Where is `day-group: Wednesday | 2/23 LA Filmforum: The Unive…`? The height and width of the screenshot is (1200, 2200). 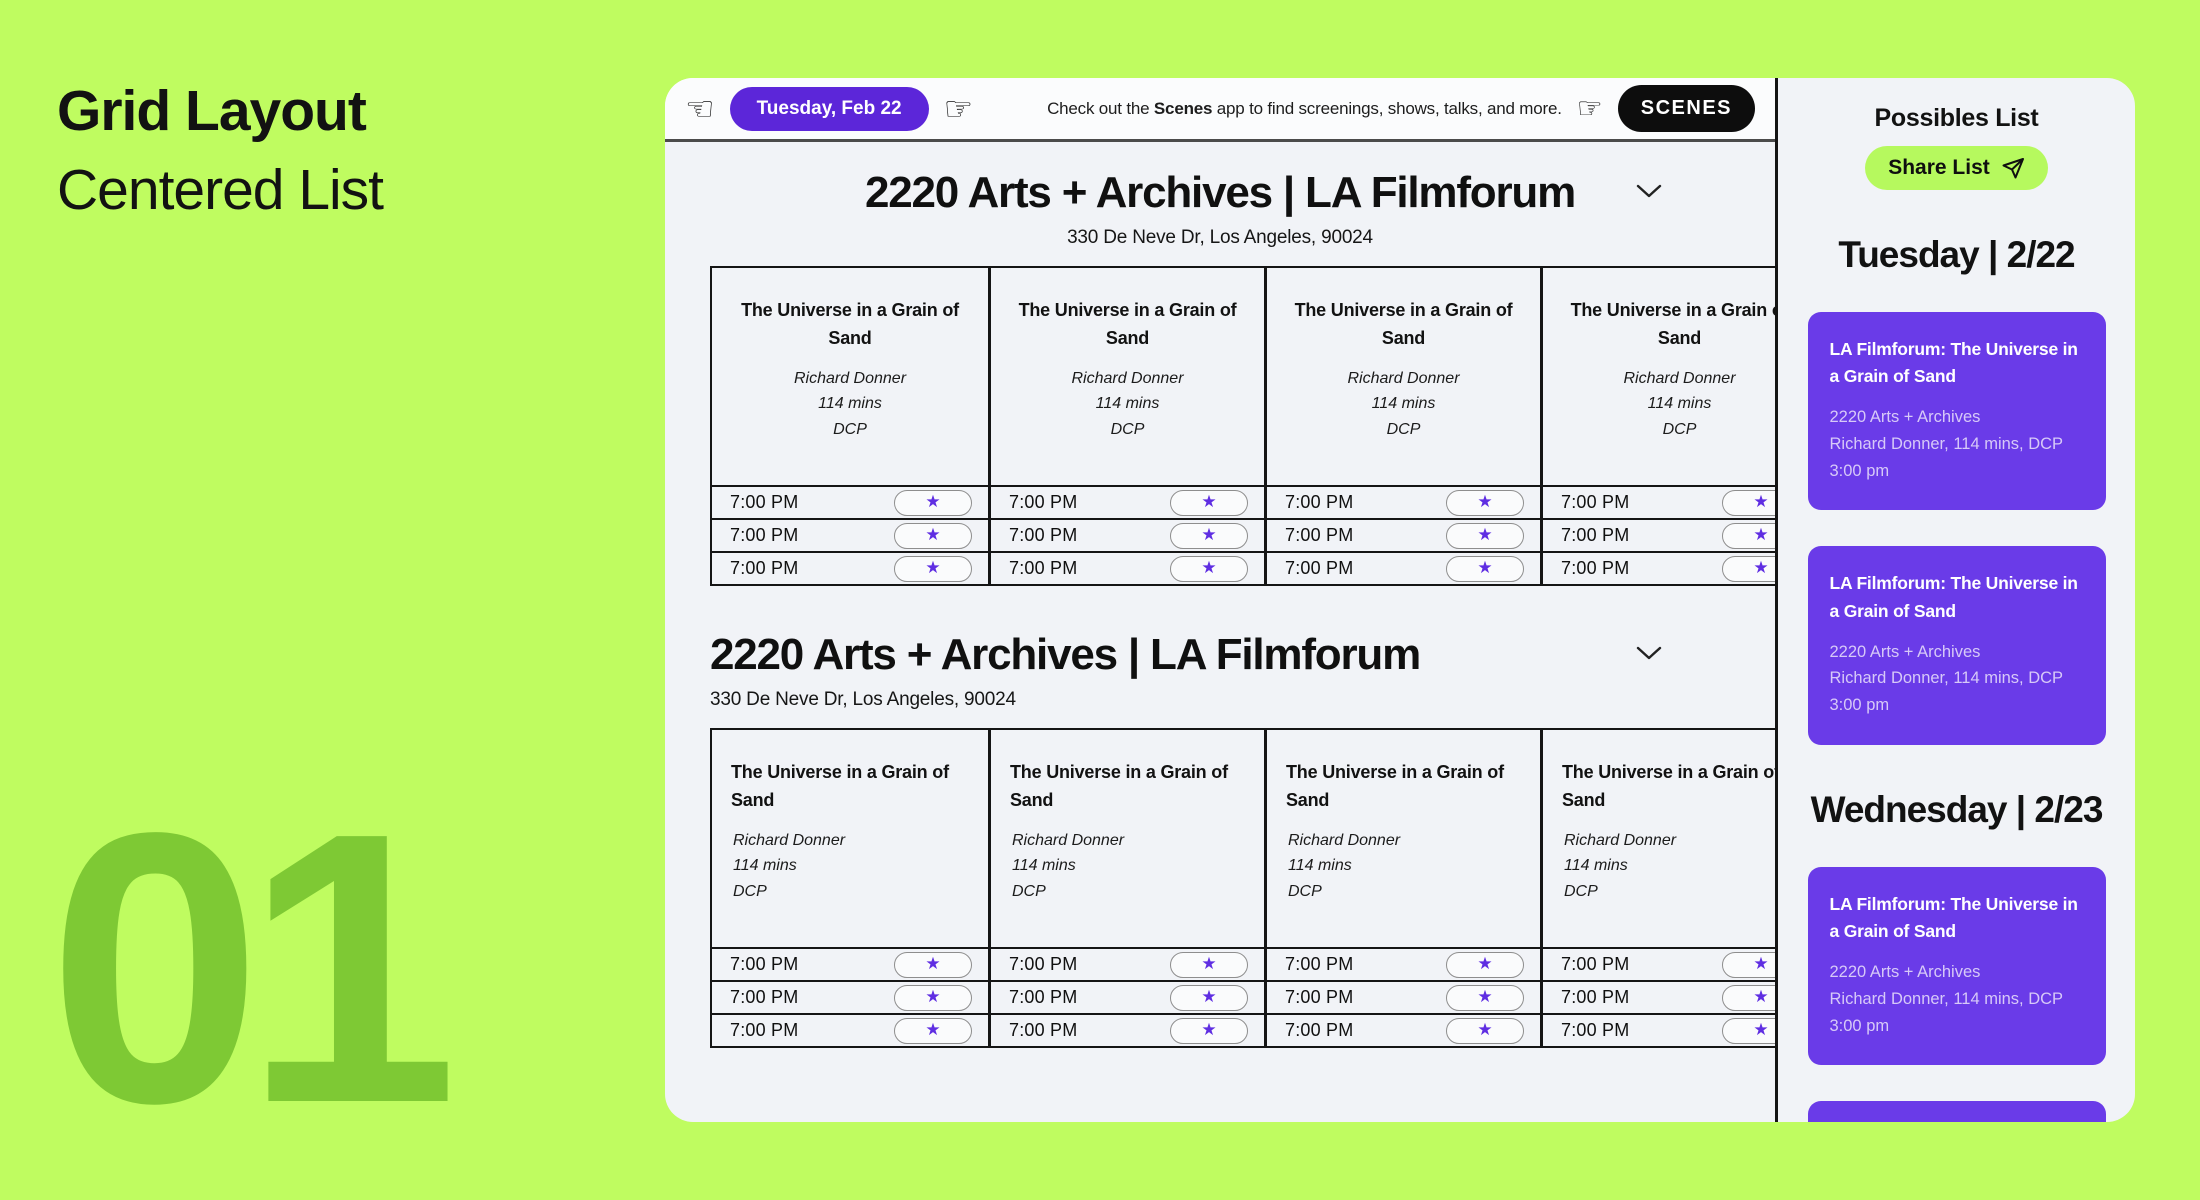
day-group: Wednesday | 2/23 LA Filmforum: The Unive… is located at coordinates (1956, 933).